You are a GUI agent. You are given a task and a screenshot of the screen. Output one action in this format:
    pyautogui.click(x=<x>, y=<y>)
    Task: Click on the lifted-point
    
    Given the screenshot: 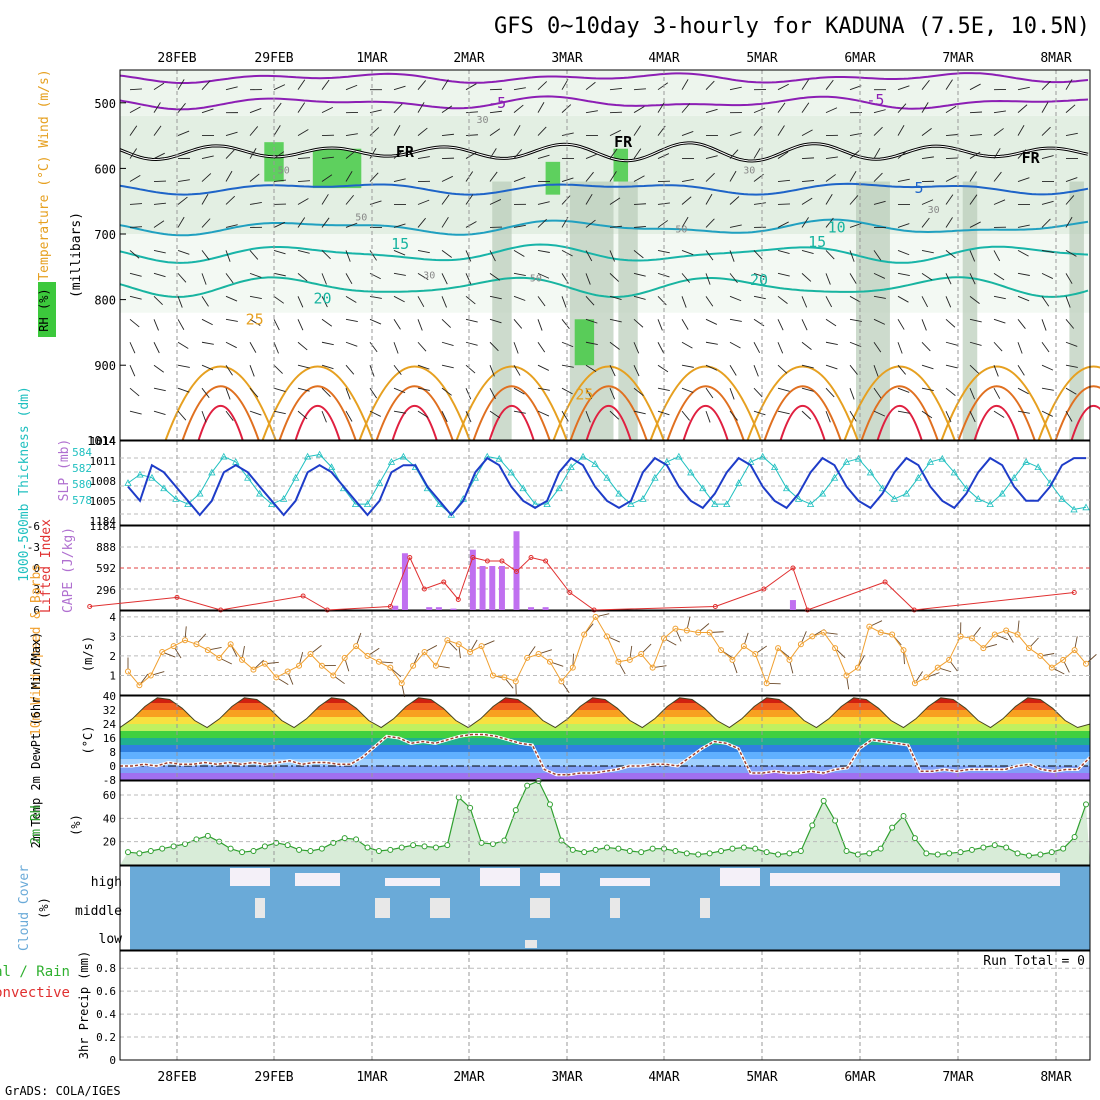 What is the action you would take?
    pyautogui.click(x=570, y=592)
    